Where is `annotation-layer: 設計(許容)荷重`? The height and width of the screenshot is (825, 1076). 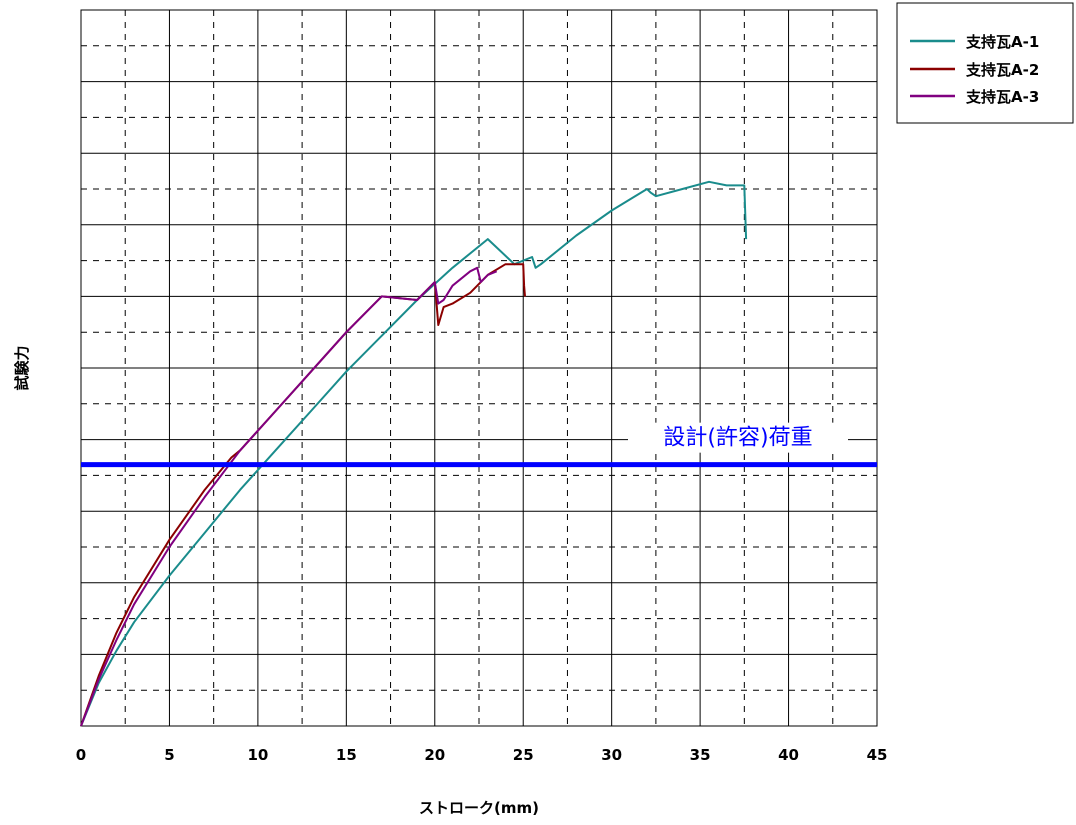
annotation-layer: 設計(許容)荷重 is located at coordinates (479, 445).